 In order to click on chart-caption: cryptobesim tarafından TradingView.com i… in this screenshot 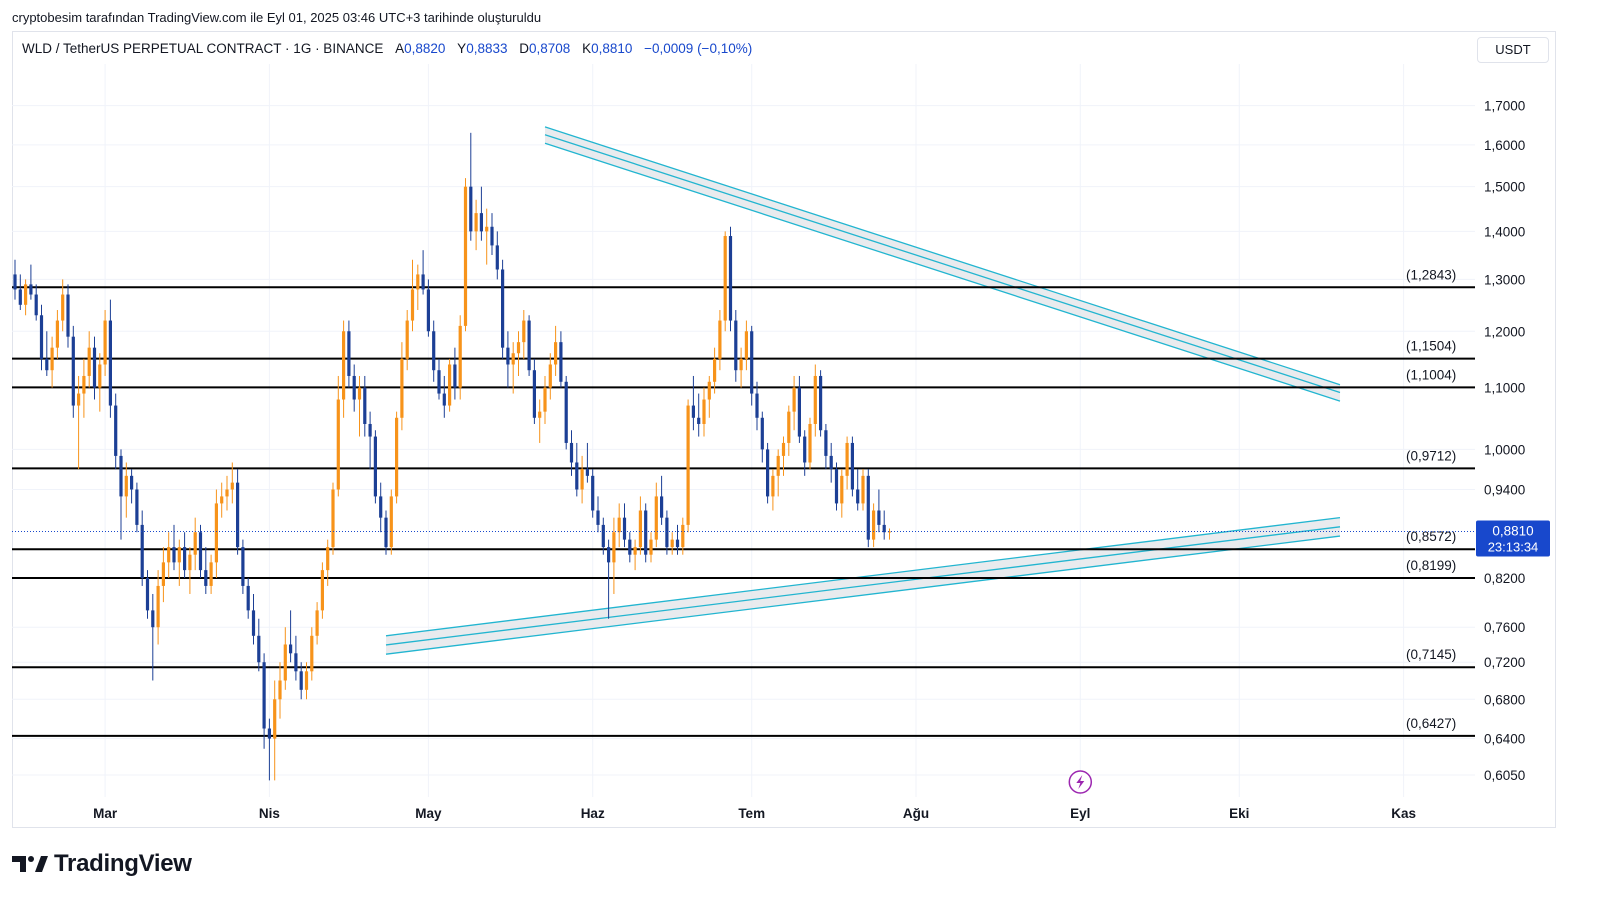, I will do `click(277, 17)`.